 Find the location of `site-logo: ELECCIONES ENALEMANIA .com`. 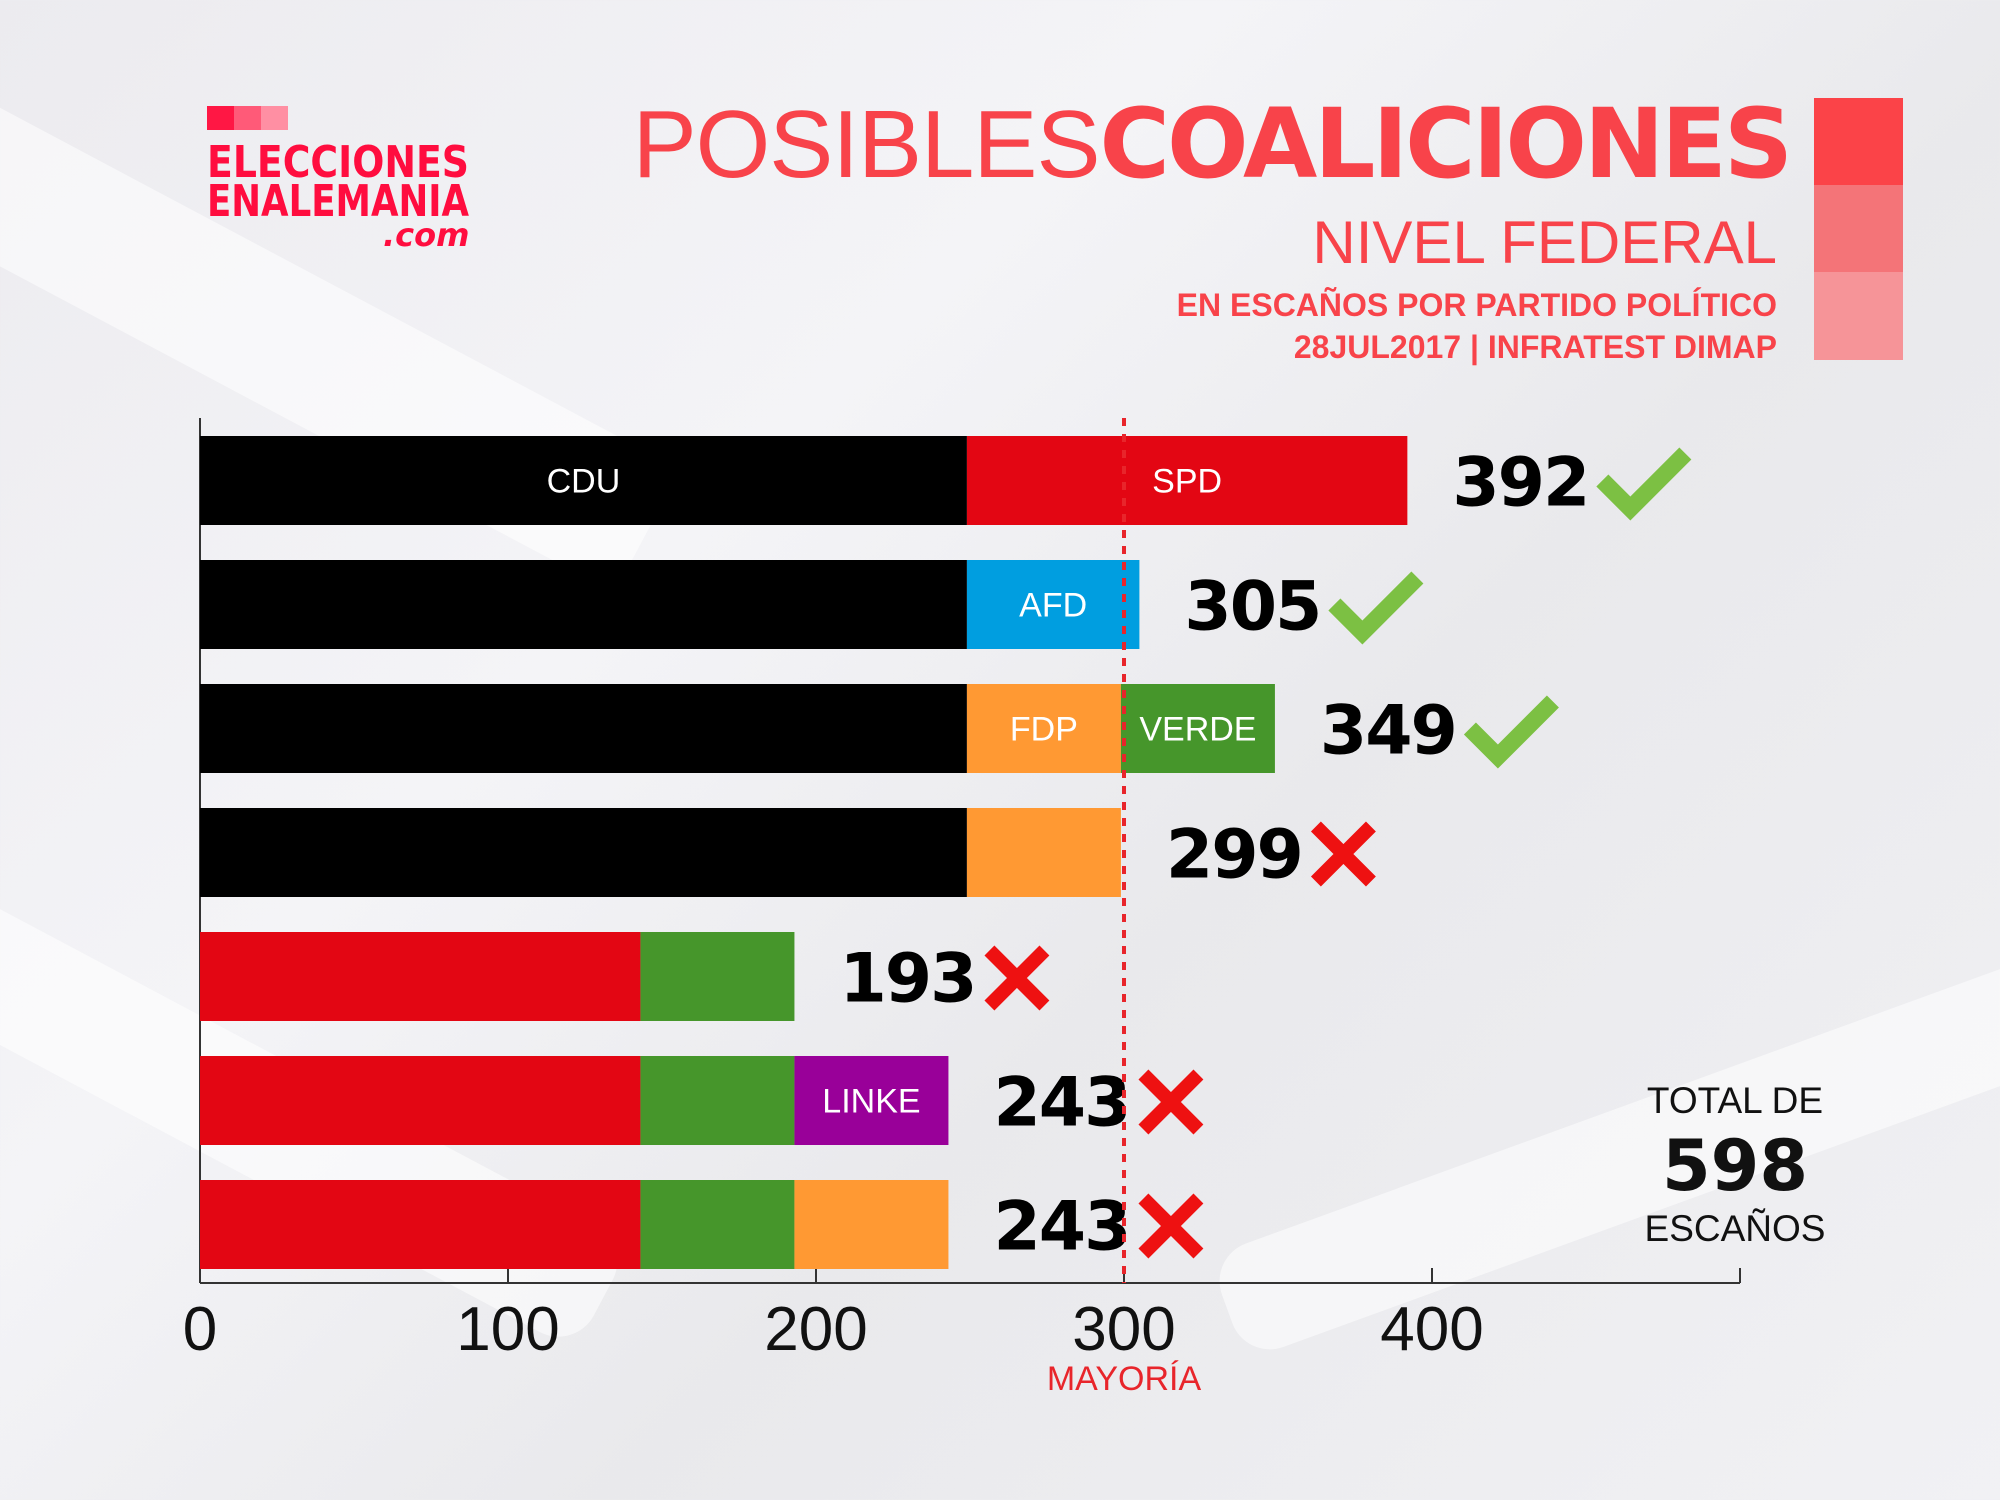

site-logo: ELECCIONES ENALEMANIA .com is located at coordinates (338, 180).